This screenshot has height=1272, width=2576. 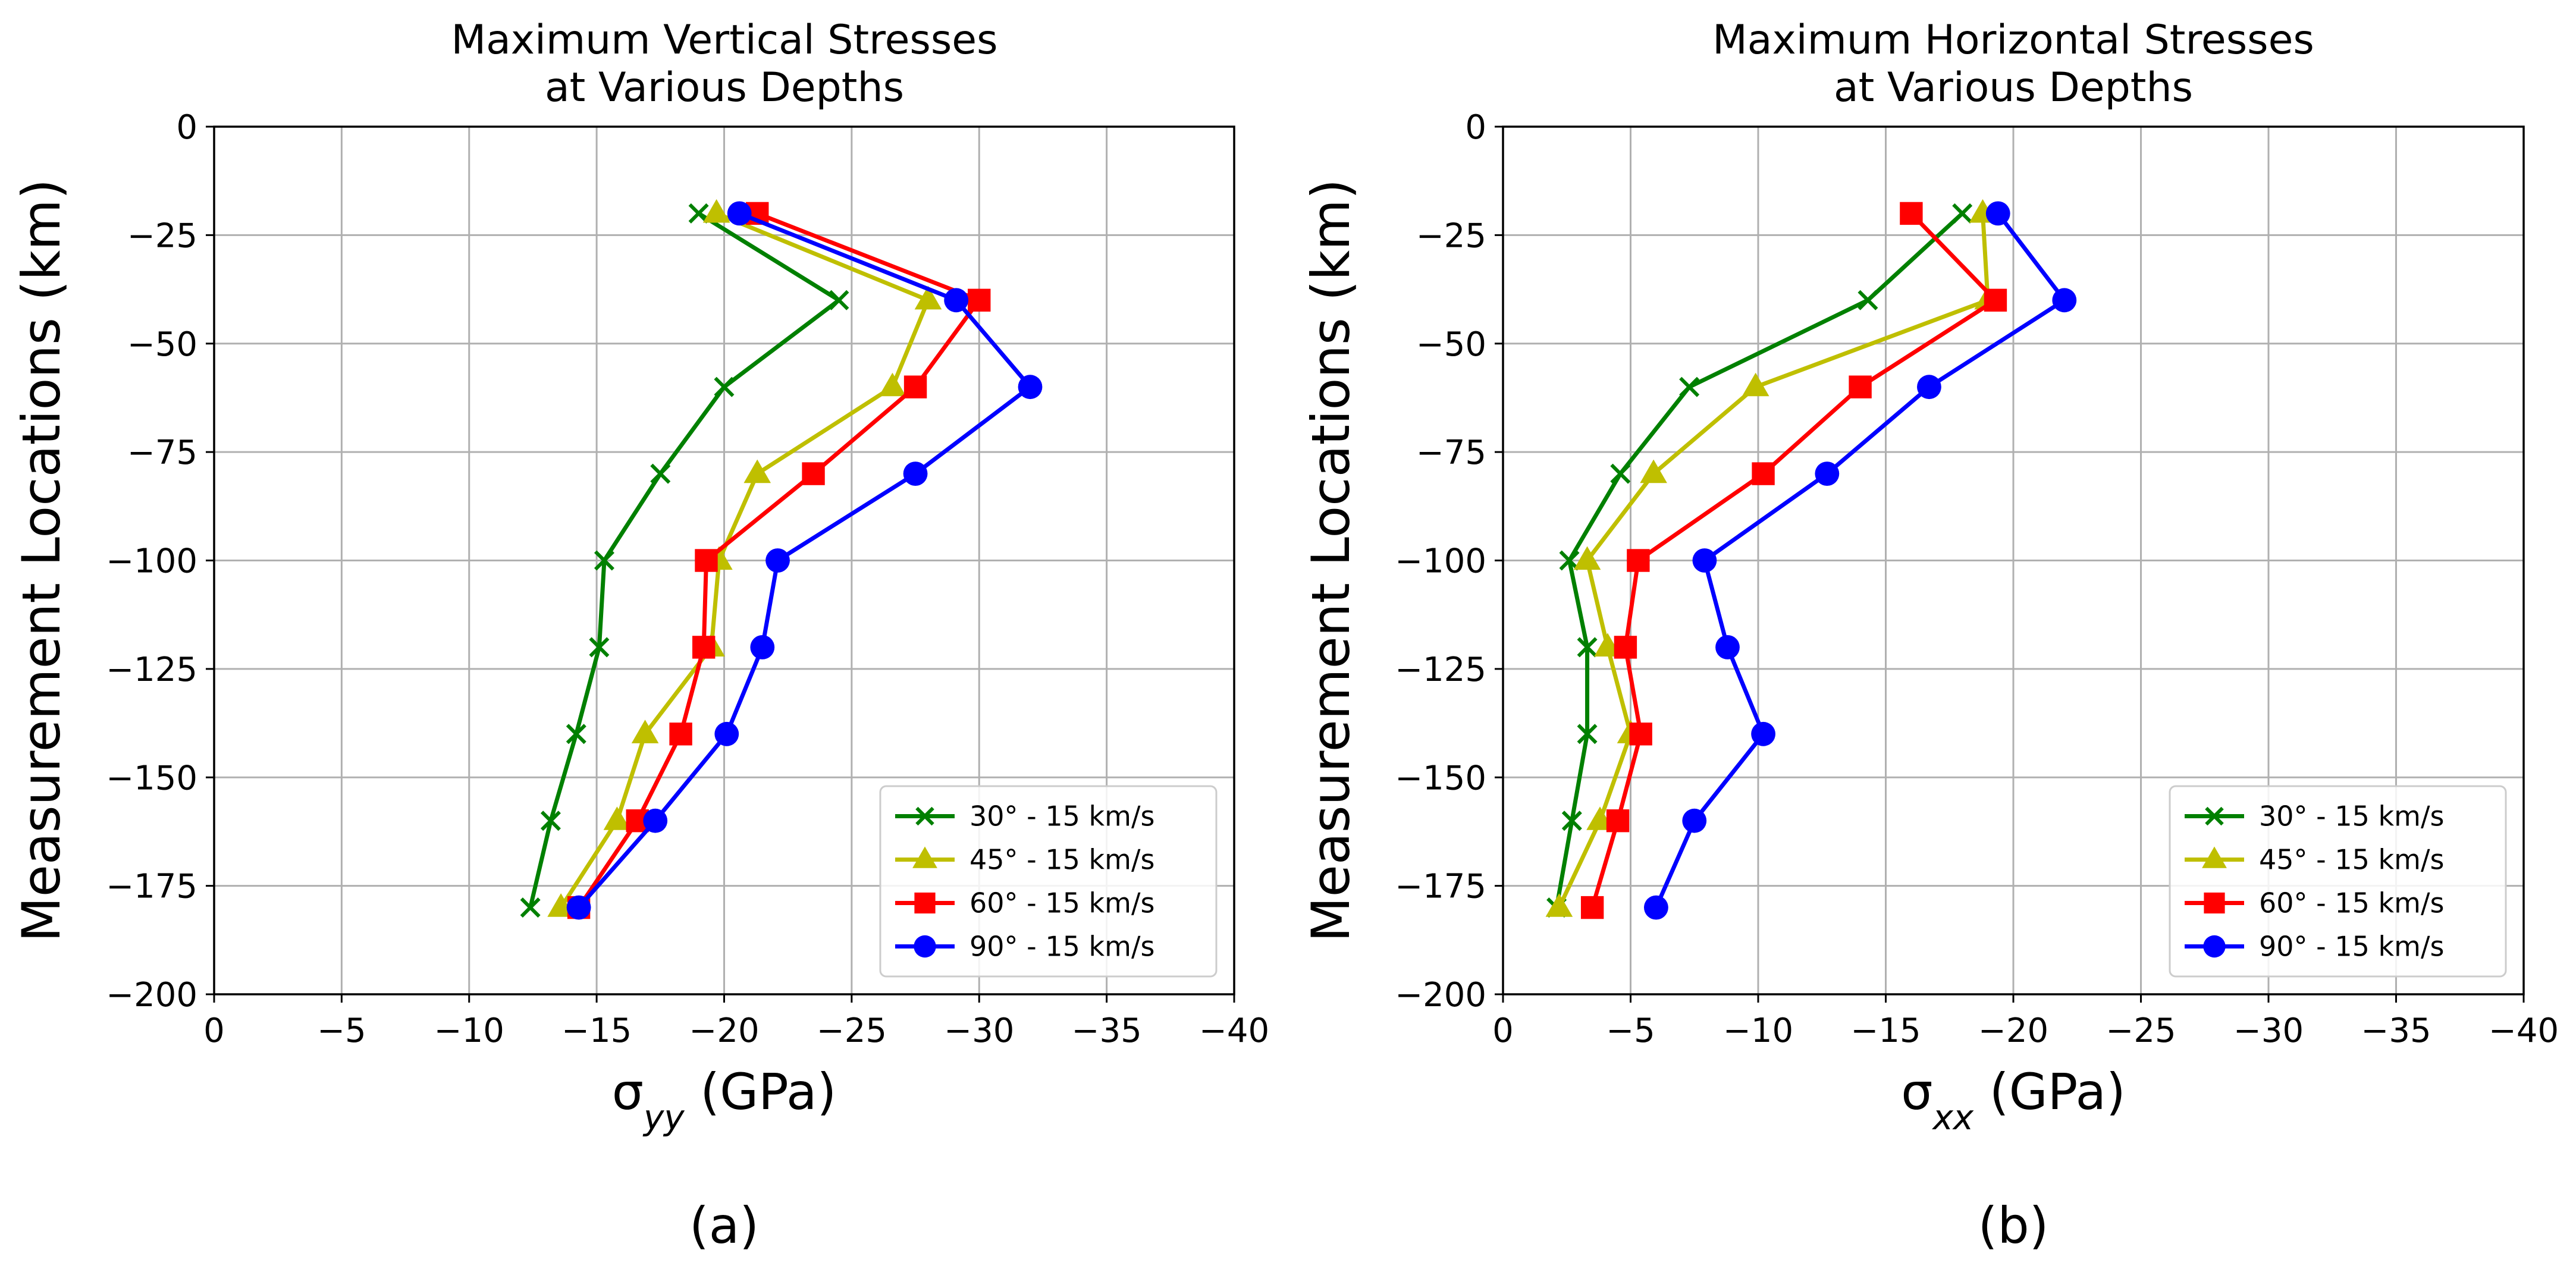 What do you see at coordinates (151, 778) in the screenshot?
I see `y-tick-label: −150` at bounding box center [151, 778].